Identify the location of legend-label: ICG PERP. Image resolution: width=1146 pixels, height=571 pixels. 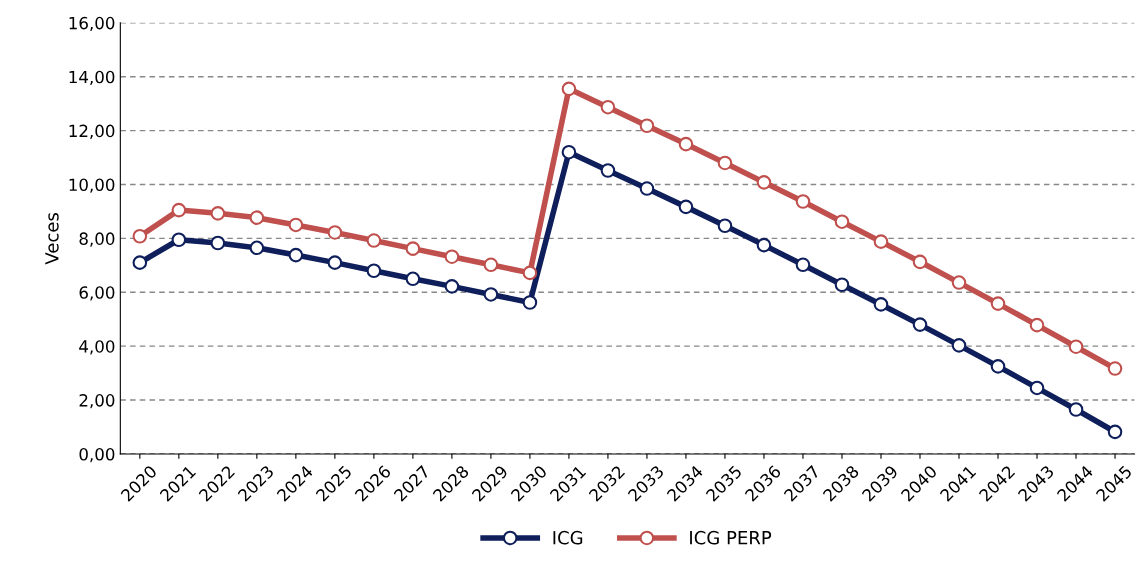
(731, 537).